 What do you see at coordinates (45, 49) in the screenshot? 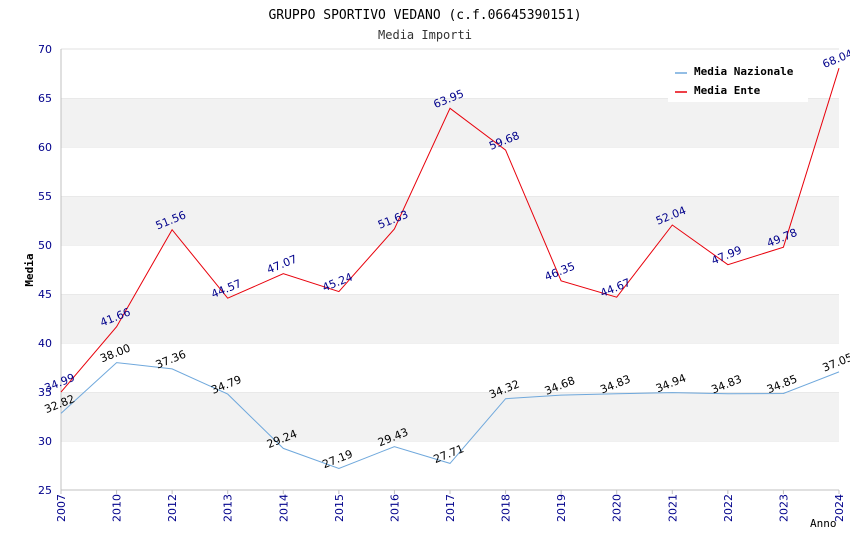
I see `y-tick-label: 70` at bounding box center [45, 49].